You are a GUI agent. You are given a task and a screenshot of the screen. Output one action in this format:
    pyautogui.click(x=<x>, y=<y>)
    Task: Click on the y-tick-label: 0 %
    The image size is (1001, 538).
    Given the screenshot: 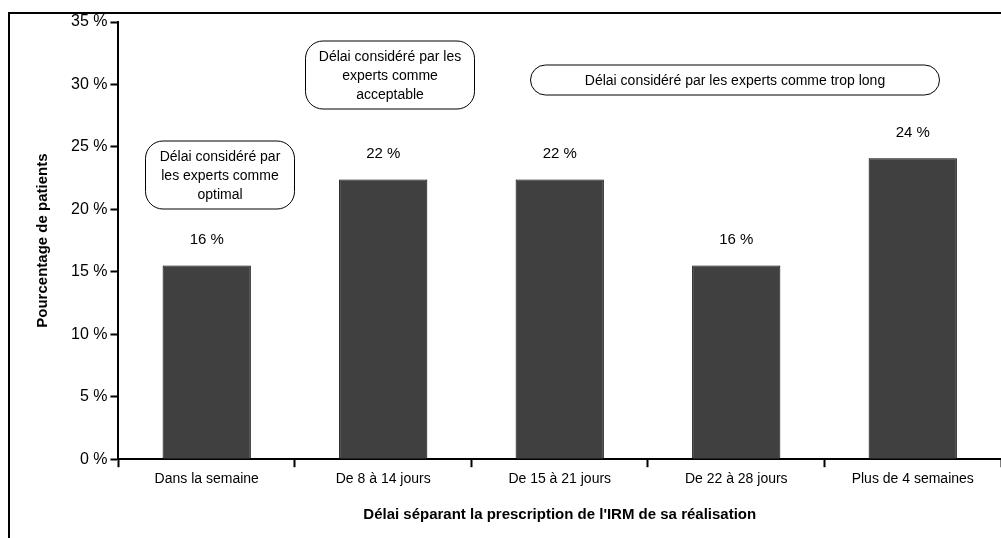 What is the action you would take?
    pyautogui.click(x=93, y=458)
    